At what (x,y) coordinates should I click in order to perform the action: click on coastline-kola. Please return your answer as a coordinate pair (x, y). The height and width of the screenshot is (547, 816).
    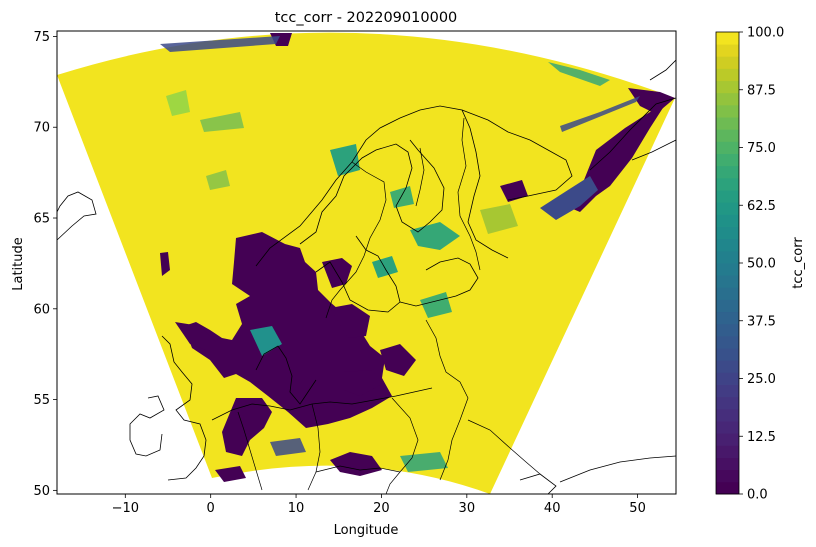
    Looking at the image, I should click on (517, 155).